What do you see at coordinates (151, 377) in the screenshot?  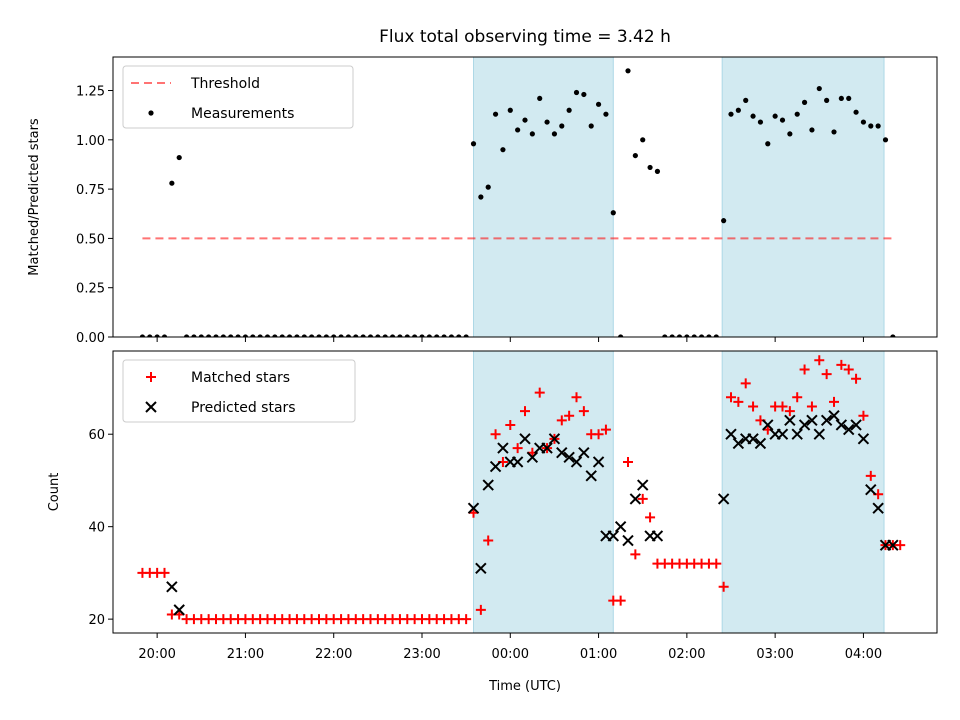 I see `legend-matched-swatch` at bounding box center [151, 377].